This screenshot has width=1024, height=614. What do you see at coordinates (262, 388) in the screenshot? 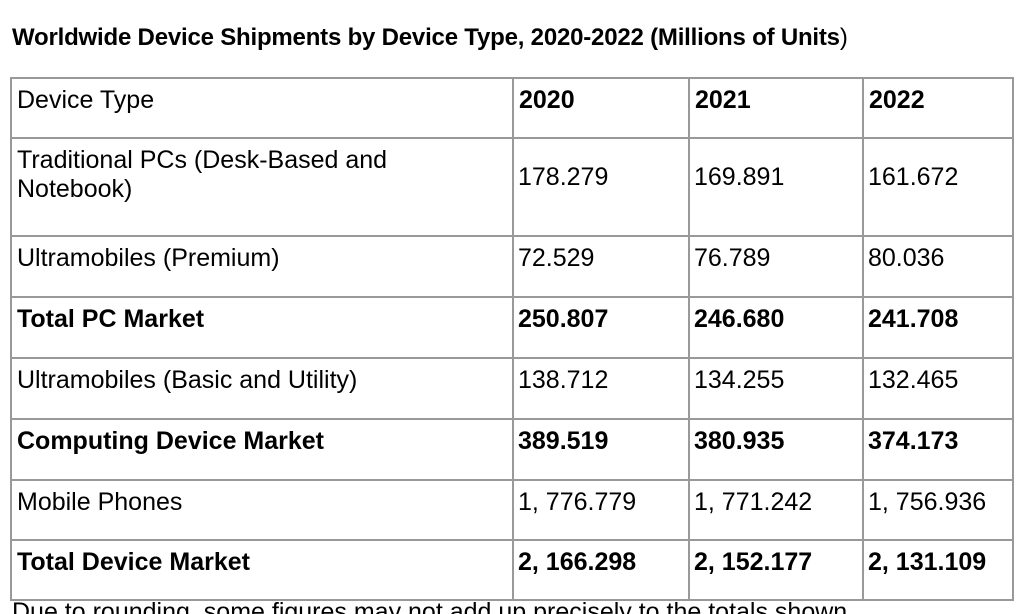
I see `row-label-cell: Ultramobiles (Basic and Utility)` at bounding box center [262, 388].